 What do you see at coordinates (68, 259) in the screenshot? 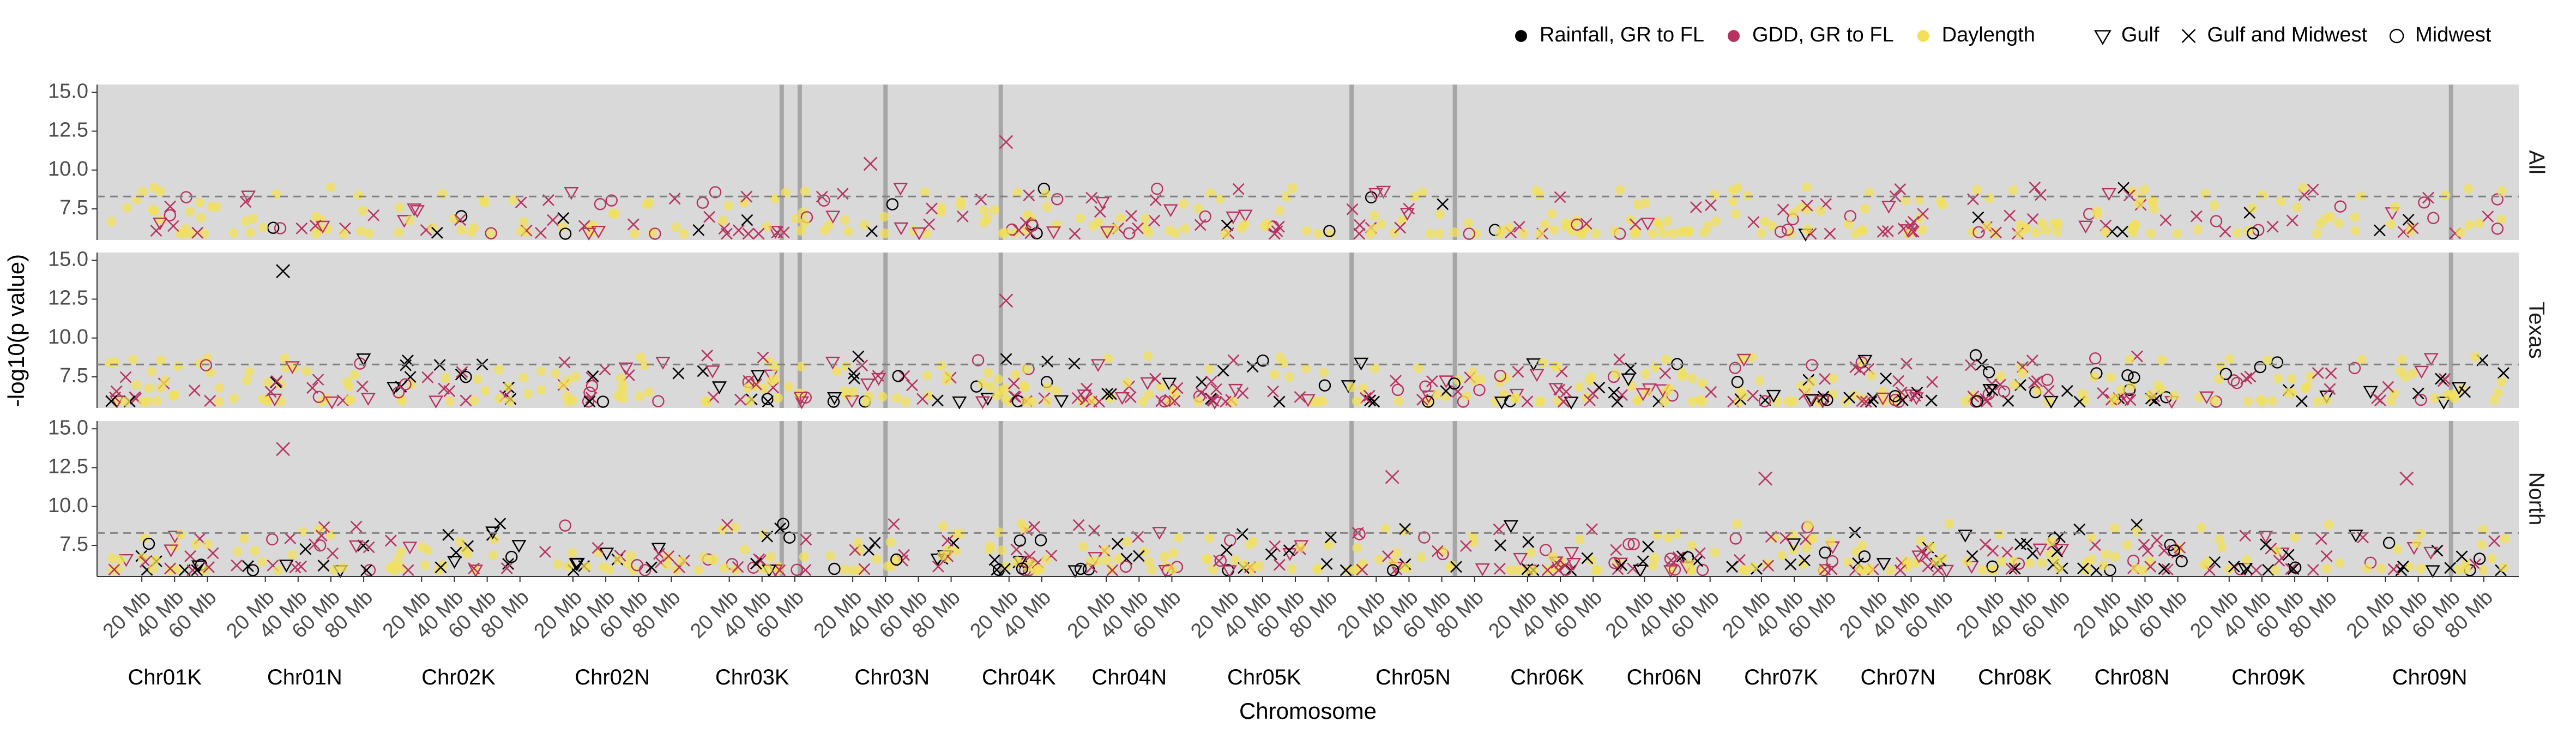
I see `y-tick-label: 15.0` at bounding box center [68, 259].